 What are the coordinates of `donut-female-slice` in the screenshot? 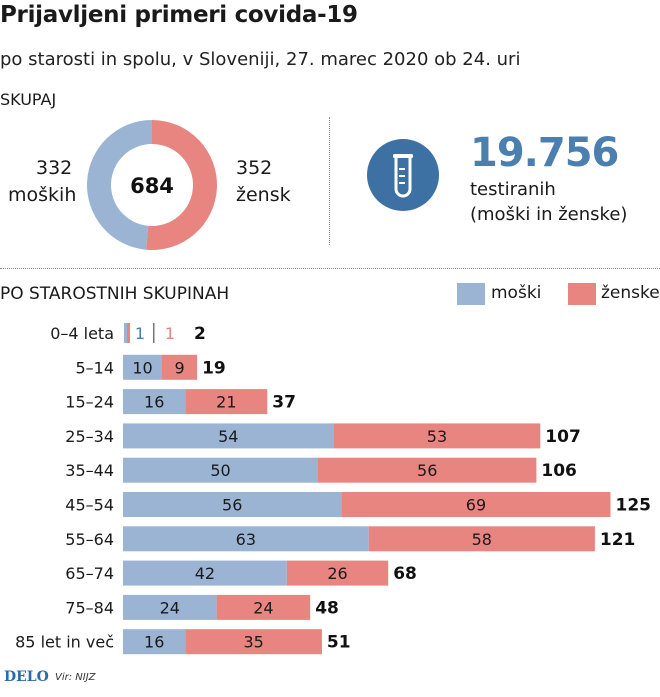 It's located at (181, 185).